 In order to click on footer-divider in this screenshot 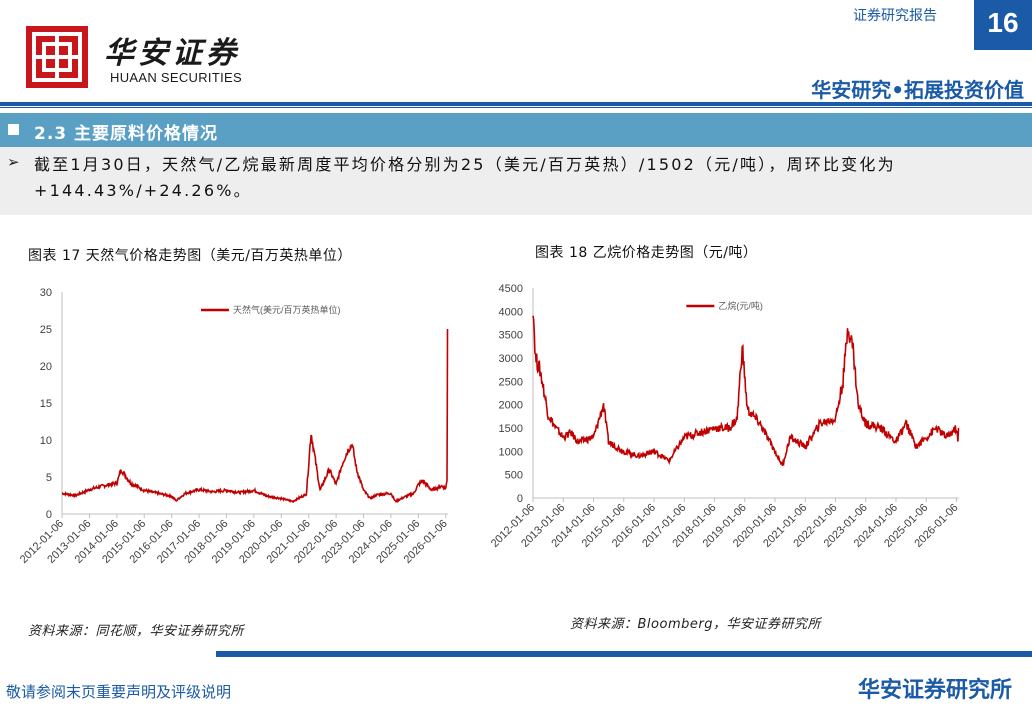, I will do `click(624, 654)`.